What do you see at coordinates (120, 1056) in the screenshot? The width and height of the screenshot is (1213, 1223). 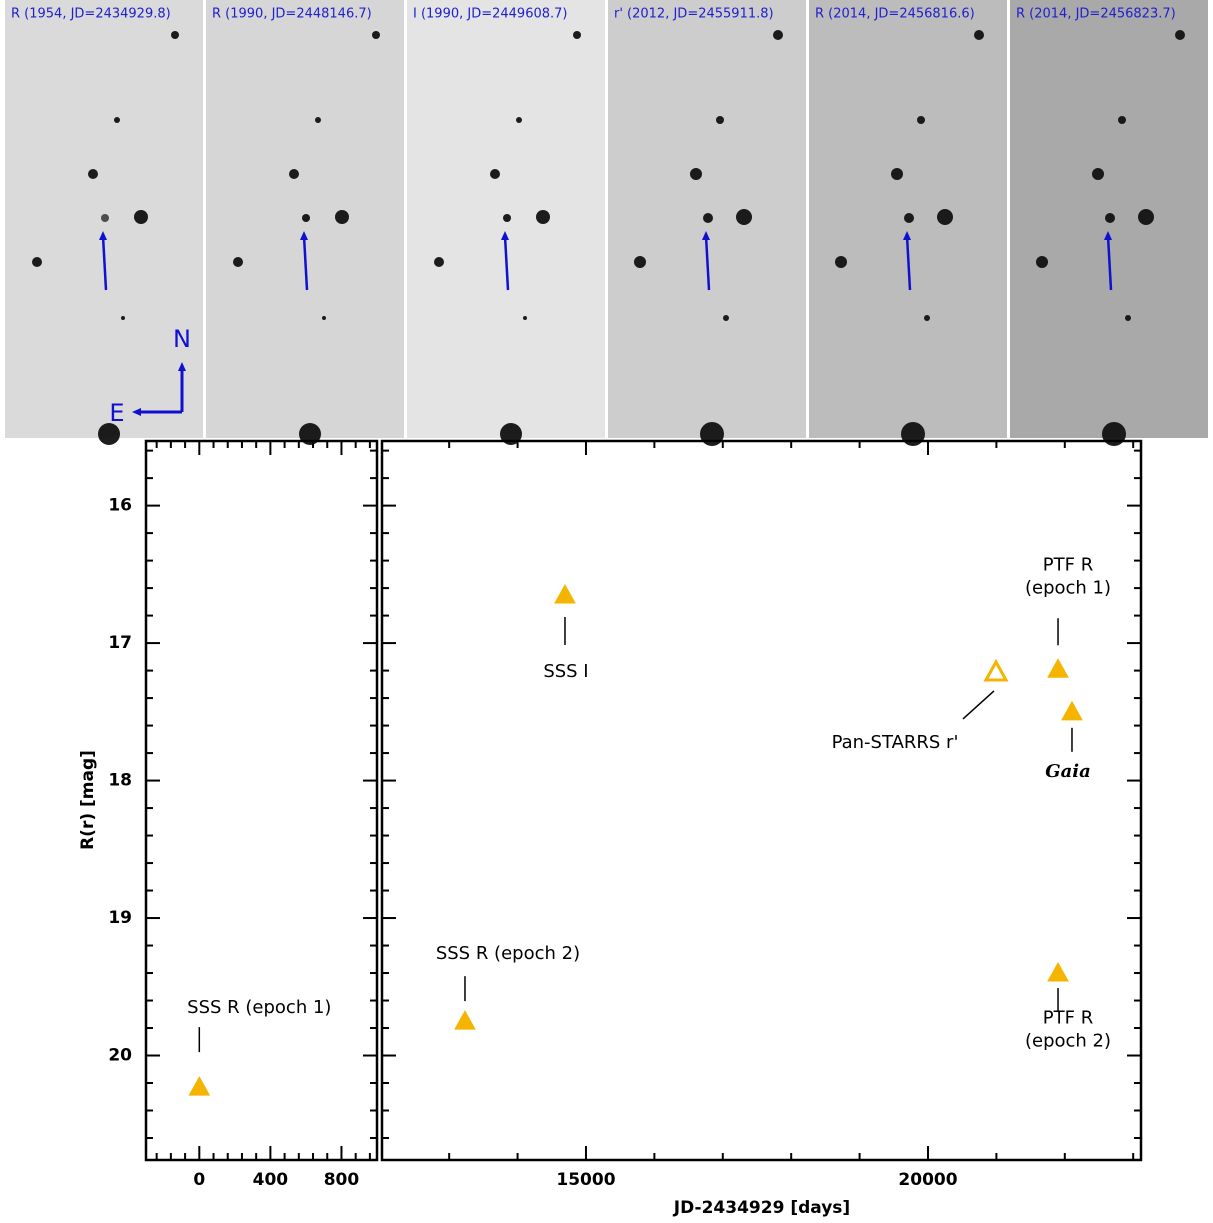 I see `y-tick-label: 20` at bounding box center [120, 1056].